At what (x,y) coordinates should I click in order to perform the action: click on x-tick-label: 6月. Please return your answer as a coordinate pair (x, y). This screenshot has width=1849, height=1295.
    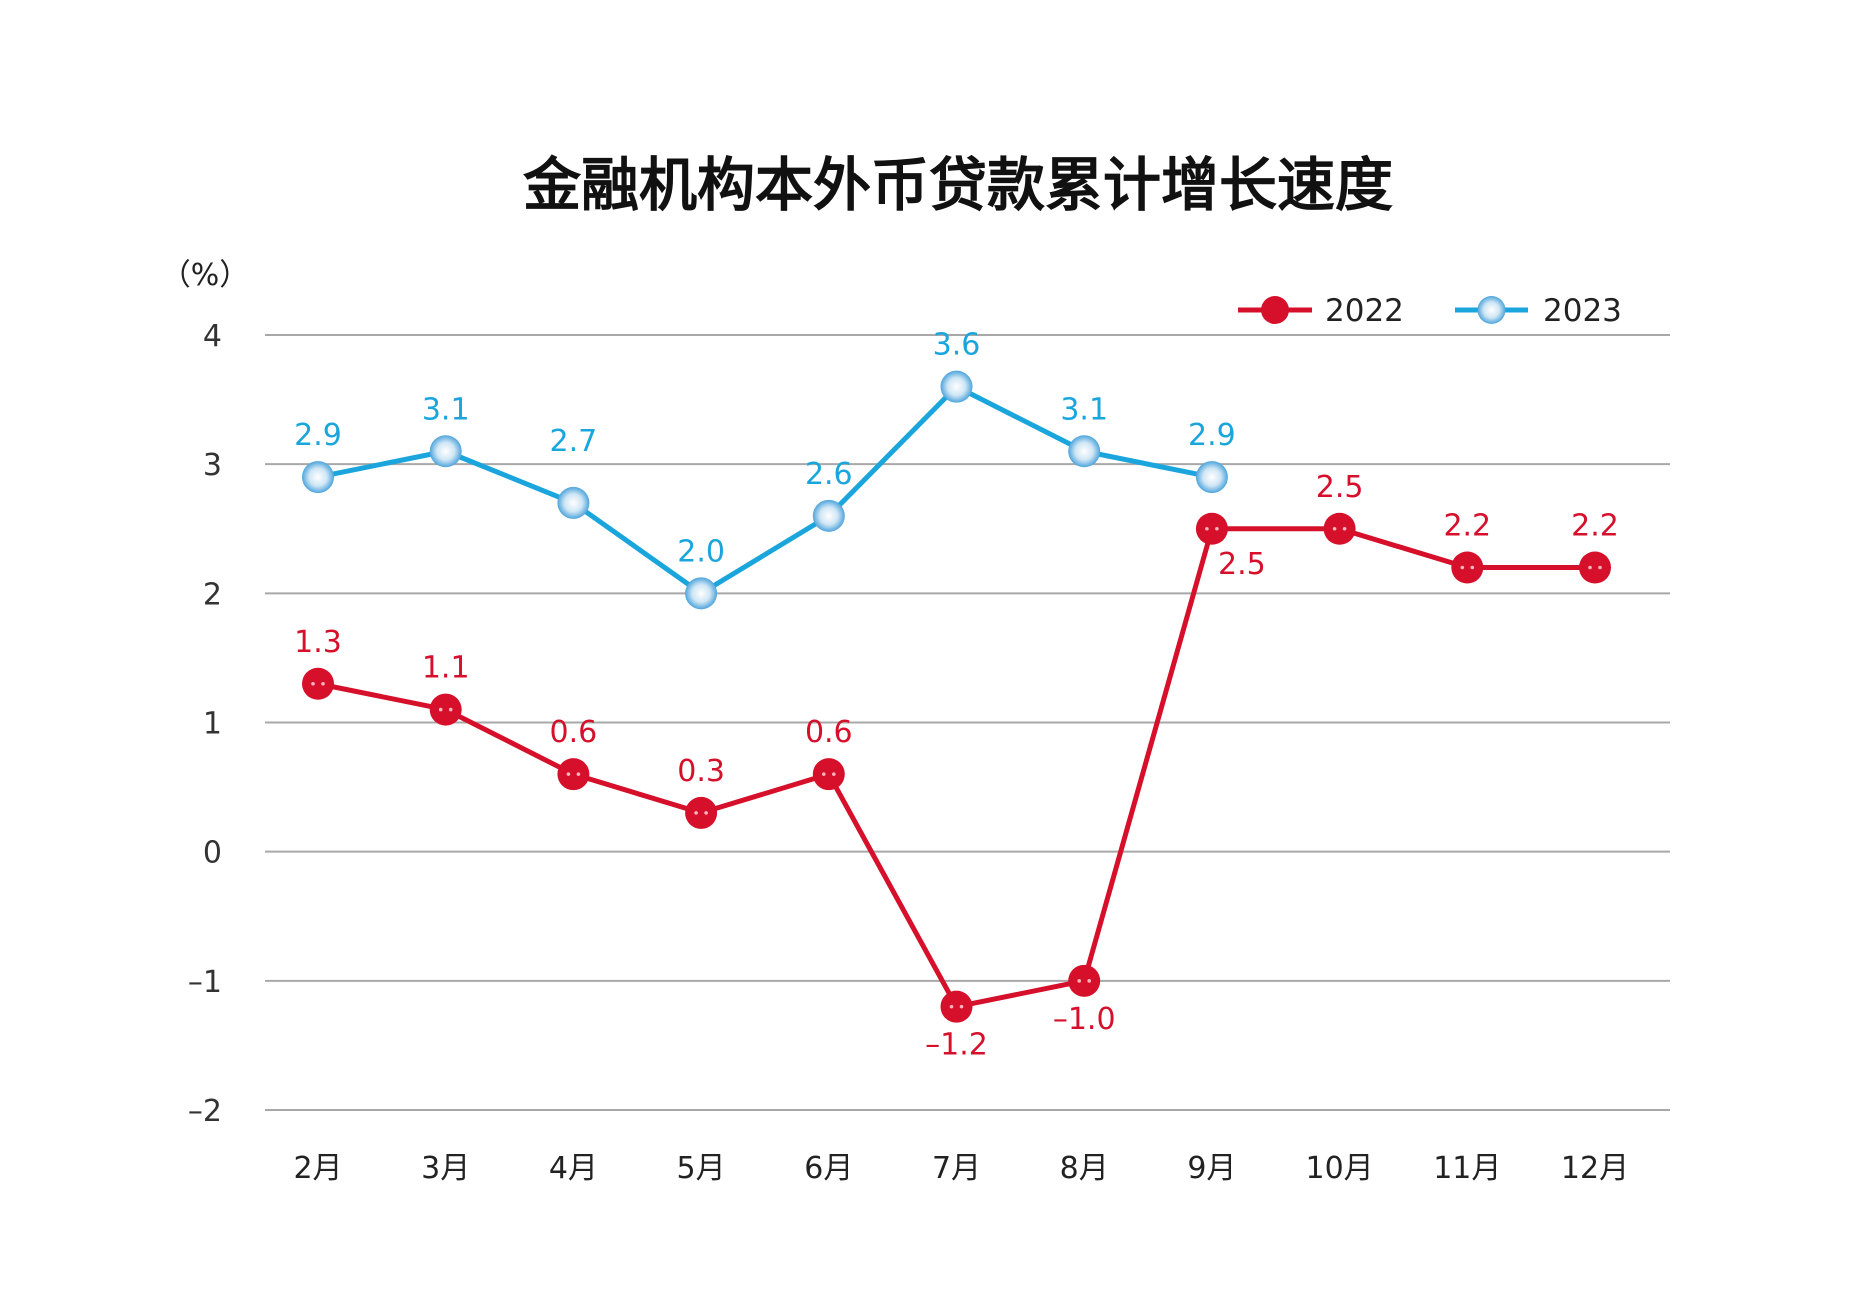
    Looking at the image, I should click on (828, 1168).